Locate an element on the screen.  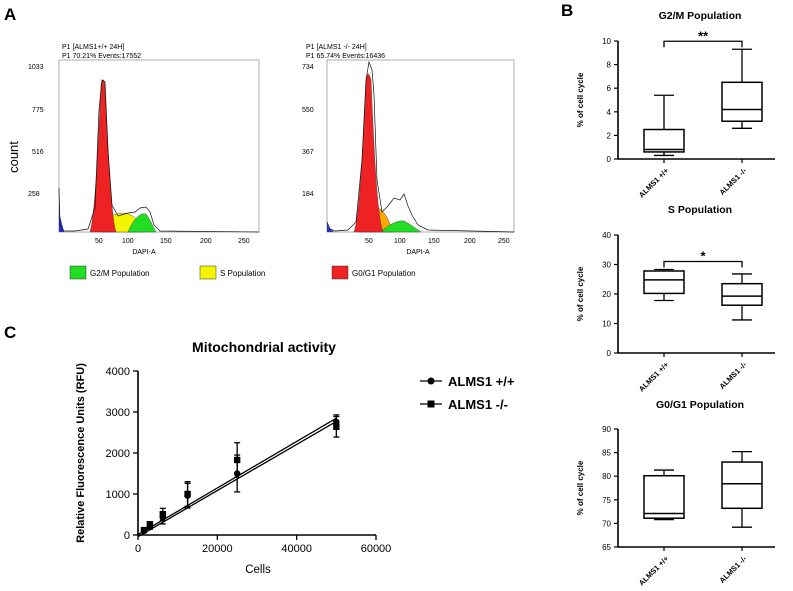
box-plot-tick-label: 0 is located at coordinates (609, 159).